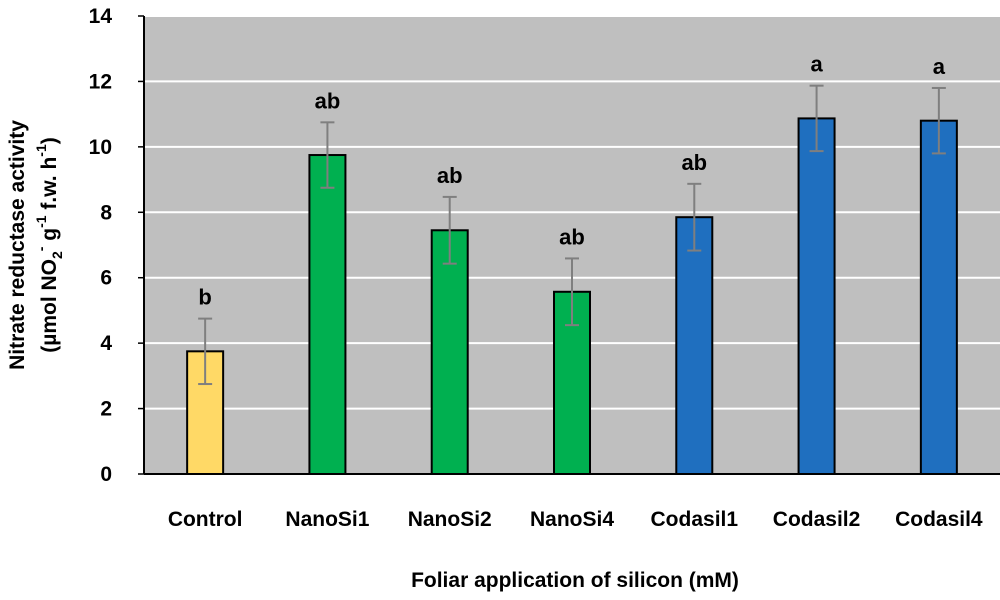  What do you see at coordinates (101, 16) in the screenshot?
I see `y-tick-label: 14` at bounding box center [101, 16].